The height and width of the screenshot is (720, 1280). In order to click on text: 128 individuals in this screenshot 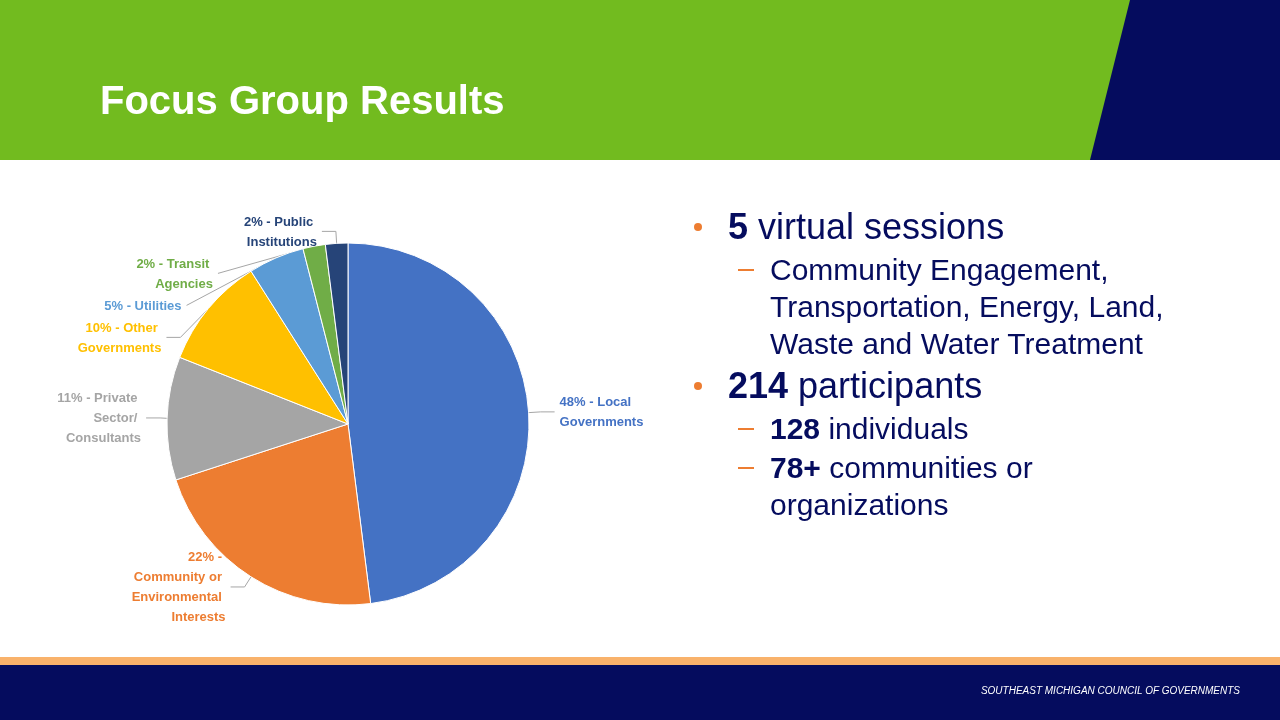, I will do `click(870, 429)`.